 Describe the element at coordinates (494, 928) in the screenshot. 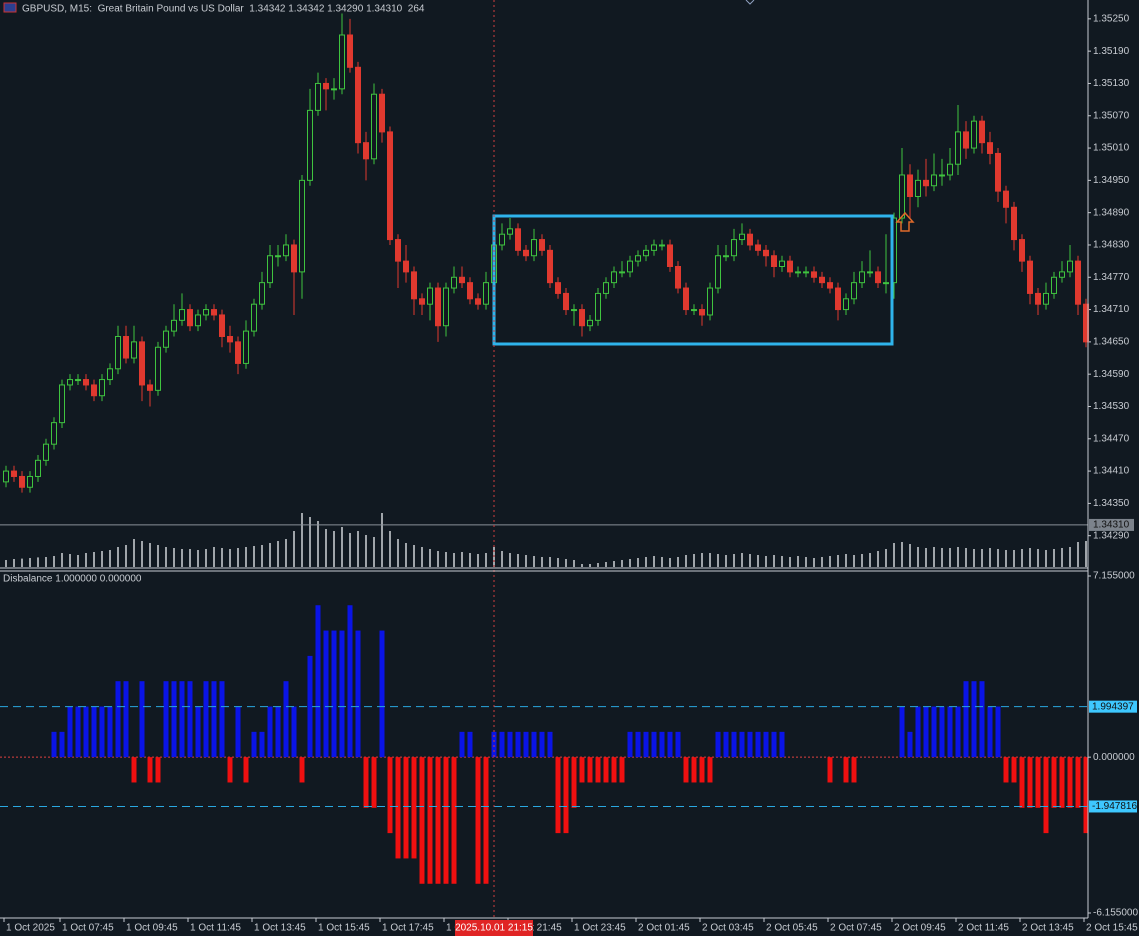

I see `crosshair-label: 2025.10.01 21:15` at that location.